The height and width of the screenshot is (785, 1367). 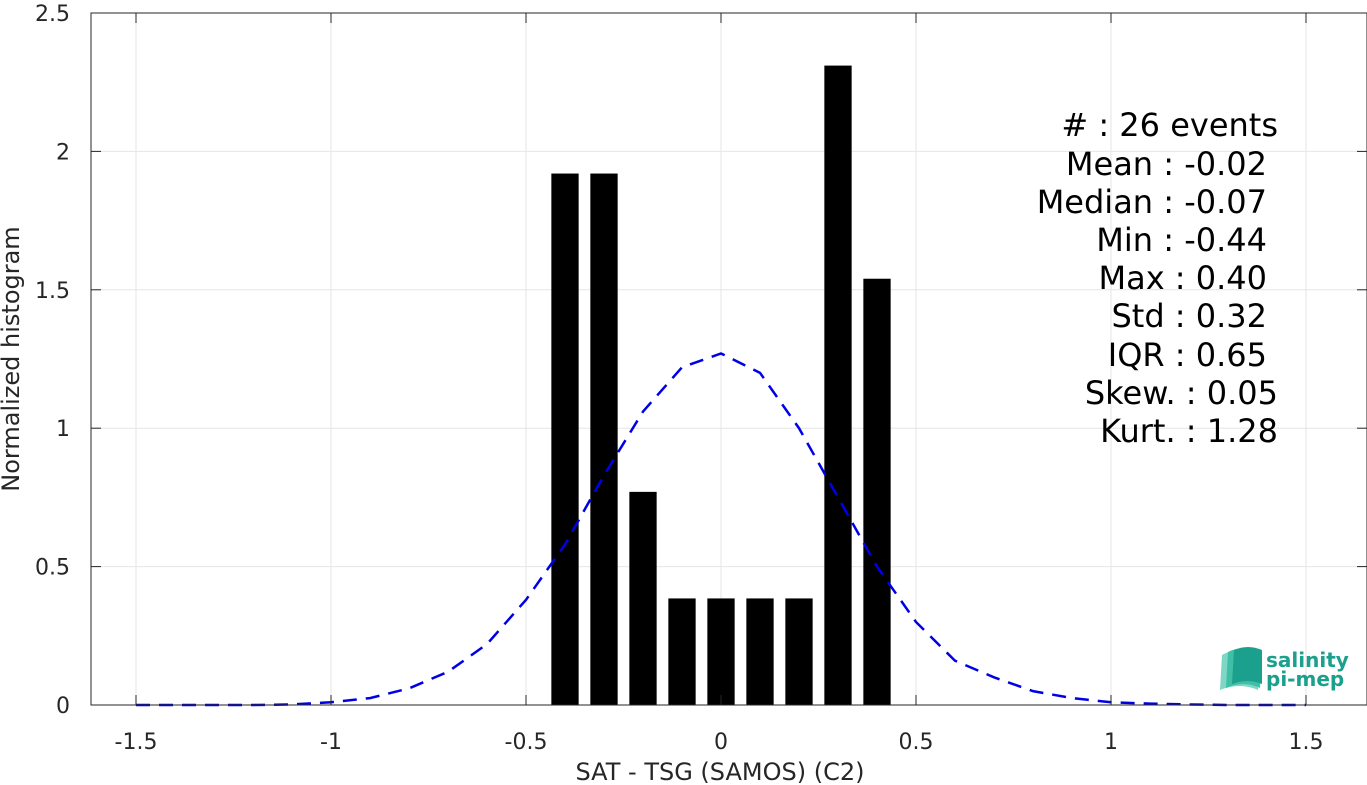 What do you see at coordinates (1181, 393) in the screenshot?
I see `stat-skew: Skew. : 0.05` at bounding box center [1181, 393].